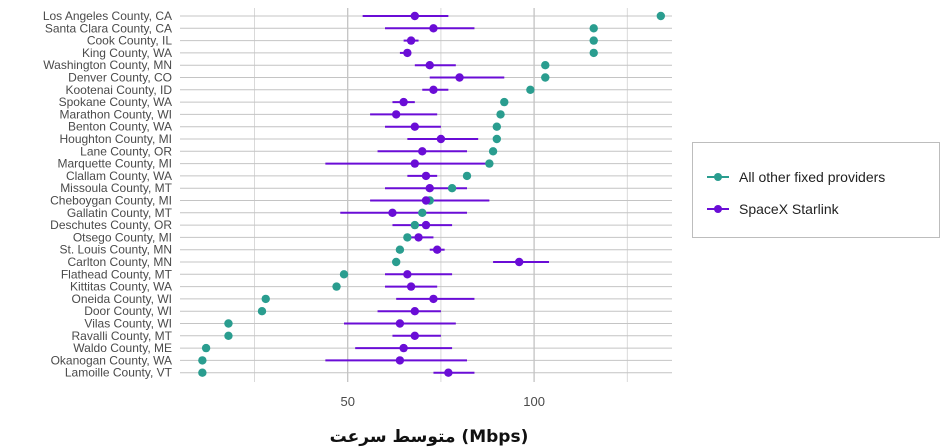  I want to click on legend-label: SpaceX Starlink, so click(789, 209).